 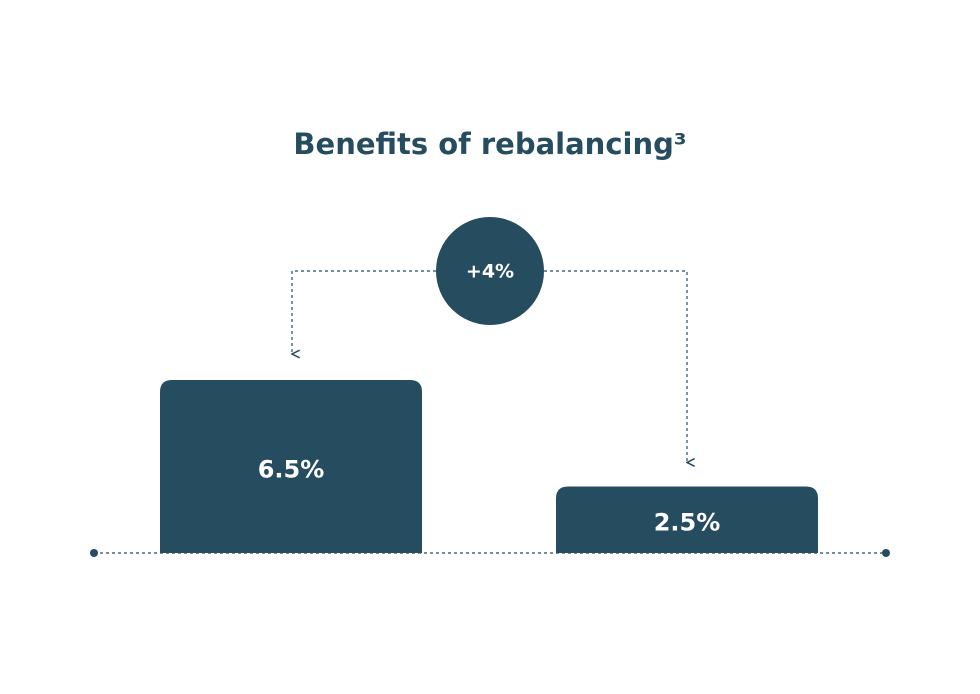 I want to click on difference-label: +4%, so click(x=490, y=272).